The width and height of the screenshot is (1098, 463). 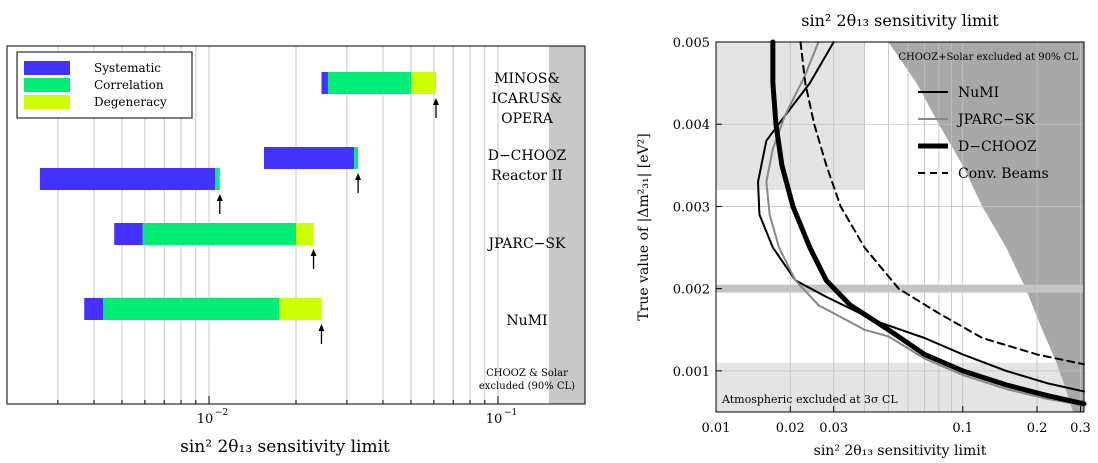 What do you see at coordinates (327, 221) in the screenshot?
I see `left-arrows` at bounding box center [327, 221].